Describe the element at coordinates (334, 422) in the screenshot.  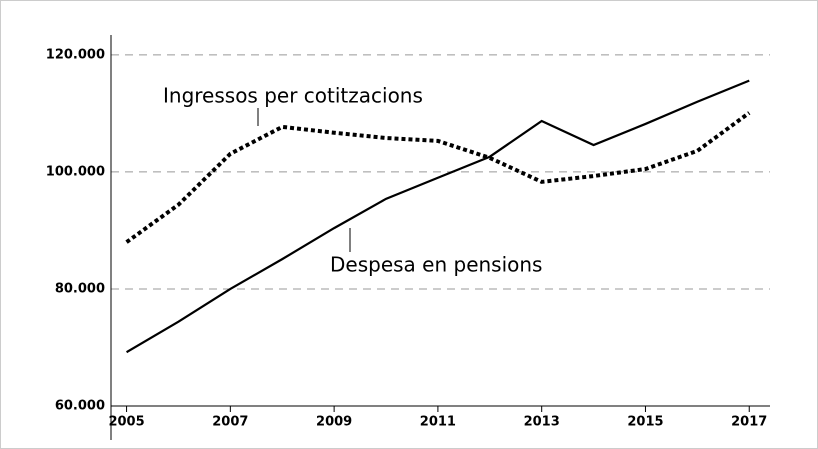
I see `x-tick-label: 2009` at that location.